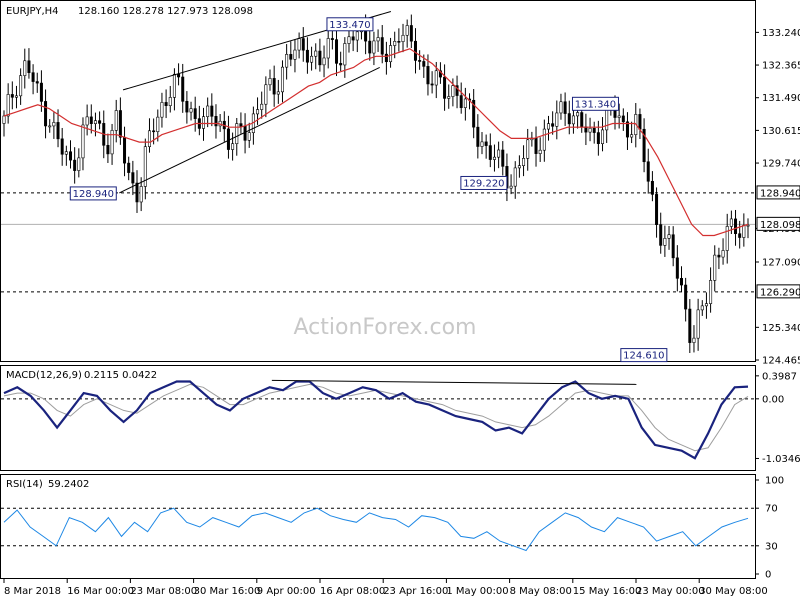  I want to click on price-y-tick-label: 130.615, so click(781, 131).